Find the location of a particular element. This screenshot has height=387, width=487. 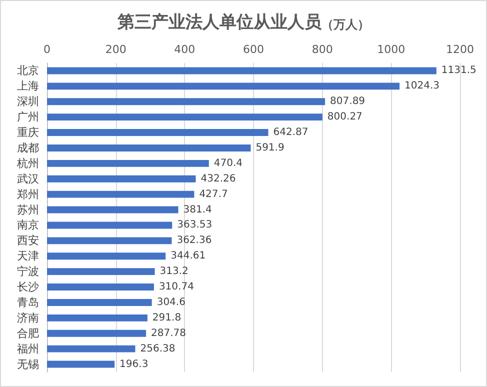

y-tick-label: 西安 is located at coordinates (28, 241).